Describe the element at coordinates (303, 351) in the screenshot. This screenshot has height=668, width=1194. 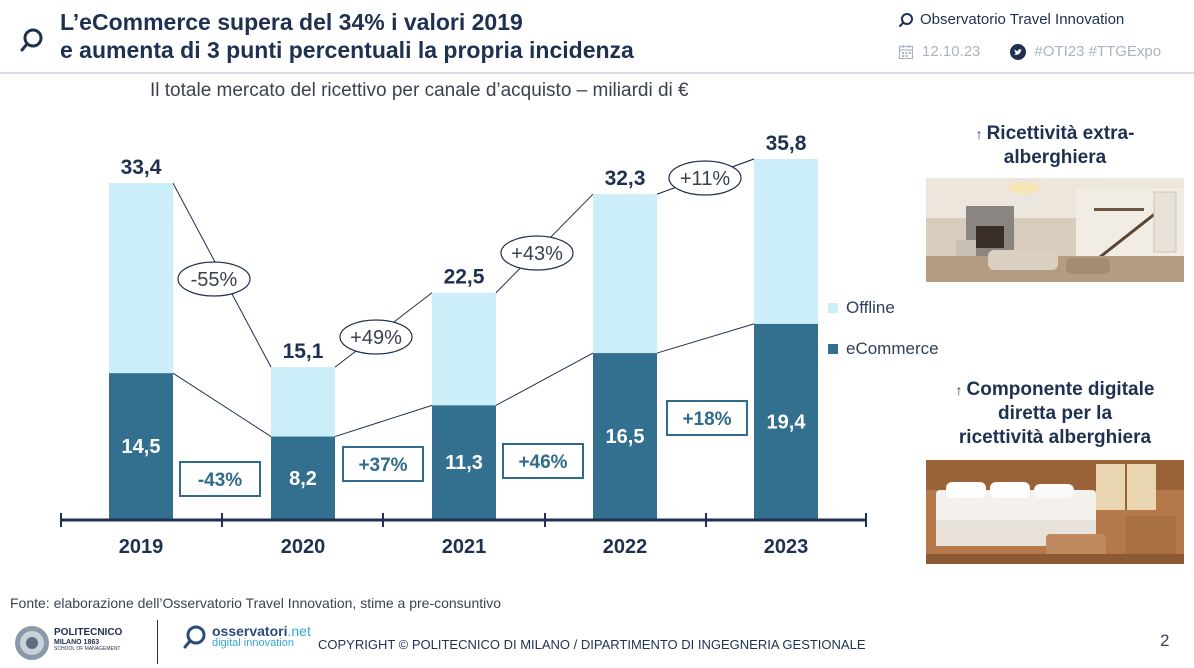
I see `total-value-label: 15,1` at that location.